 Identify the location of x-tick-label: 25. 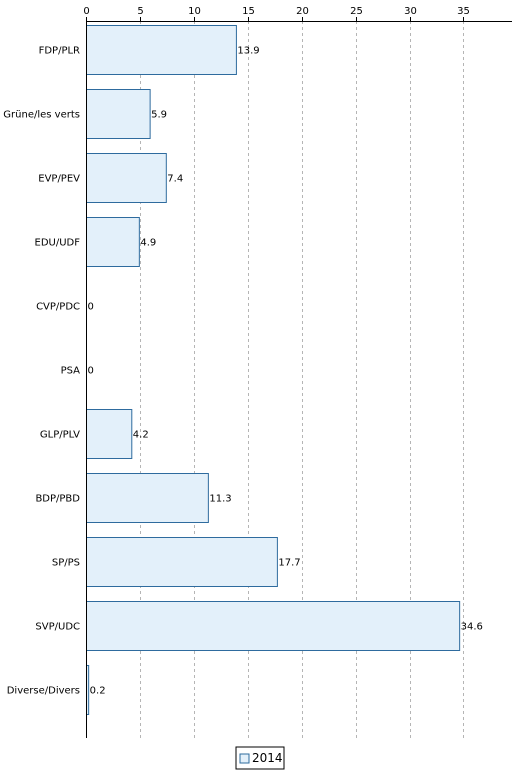
(356, 11).